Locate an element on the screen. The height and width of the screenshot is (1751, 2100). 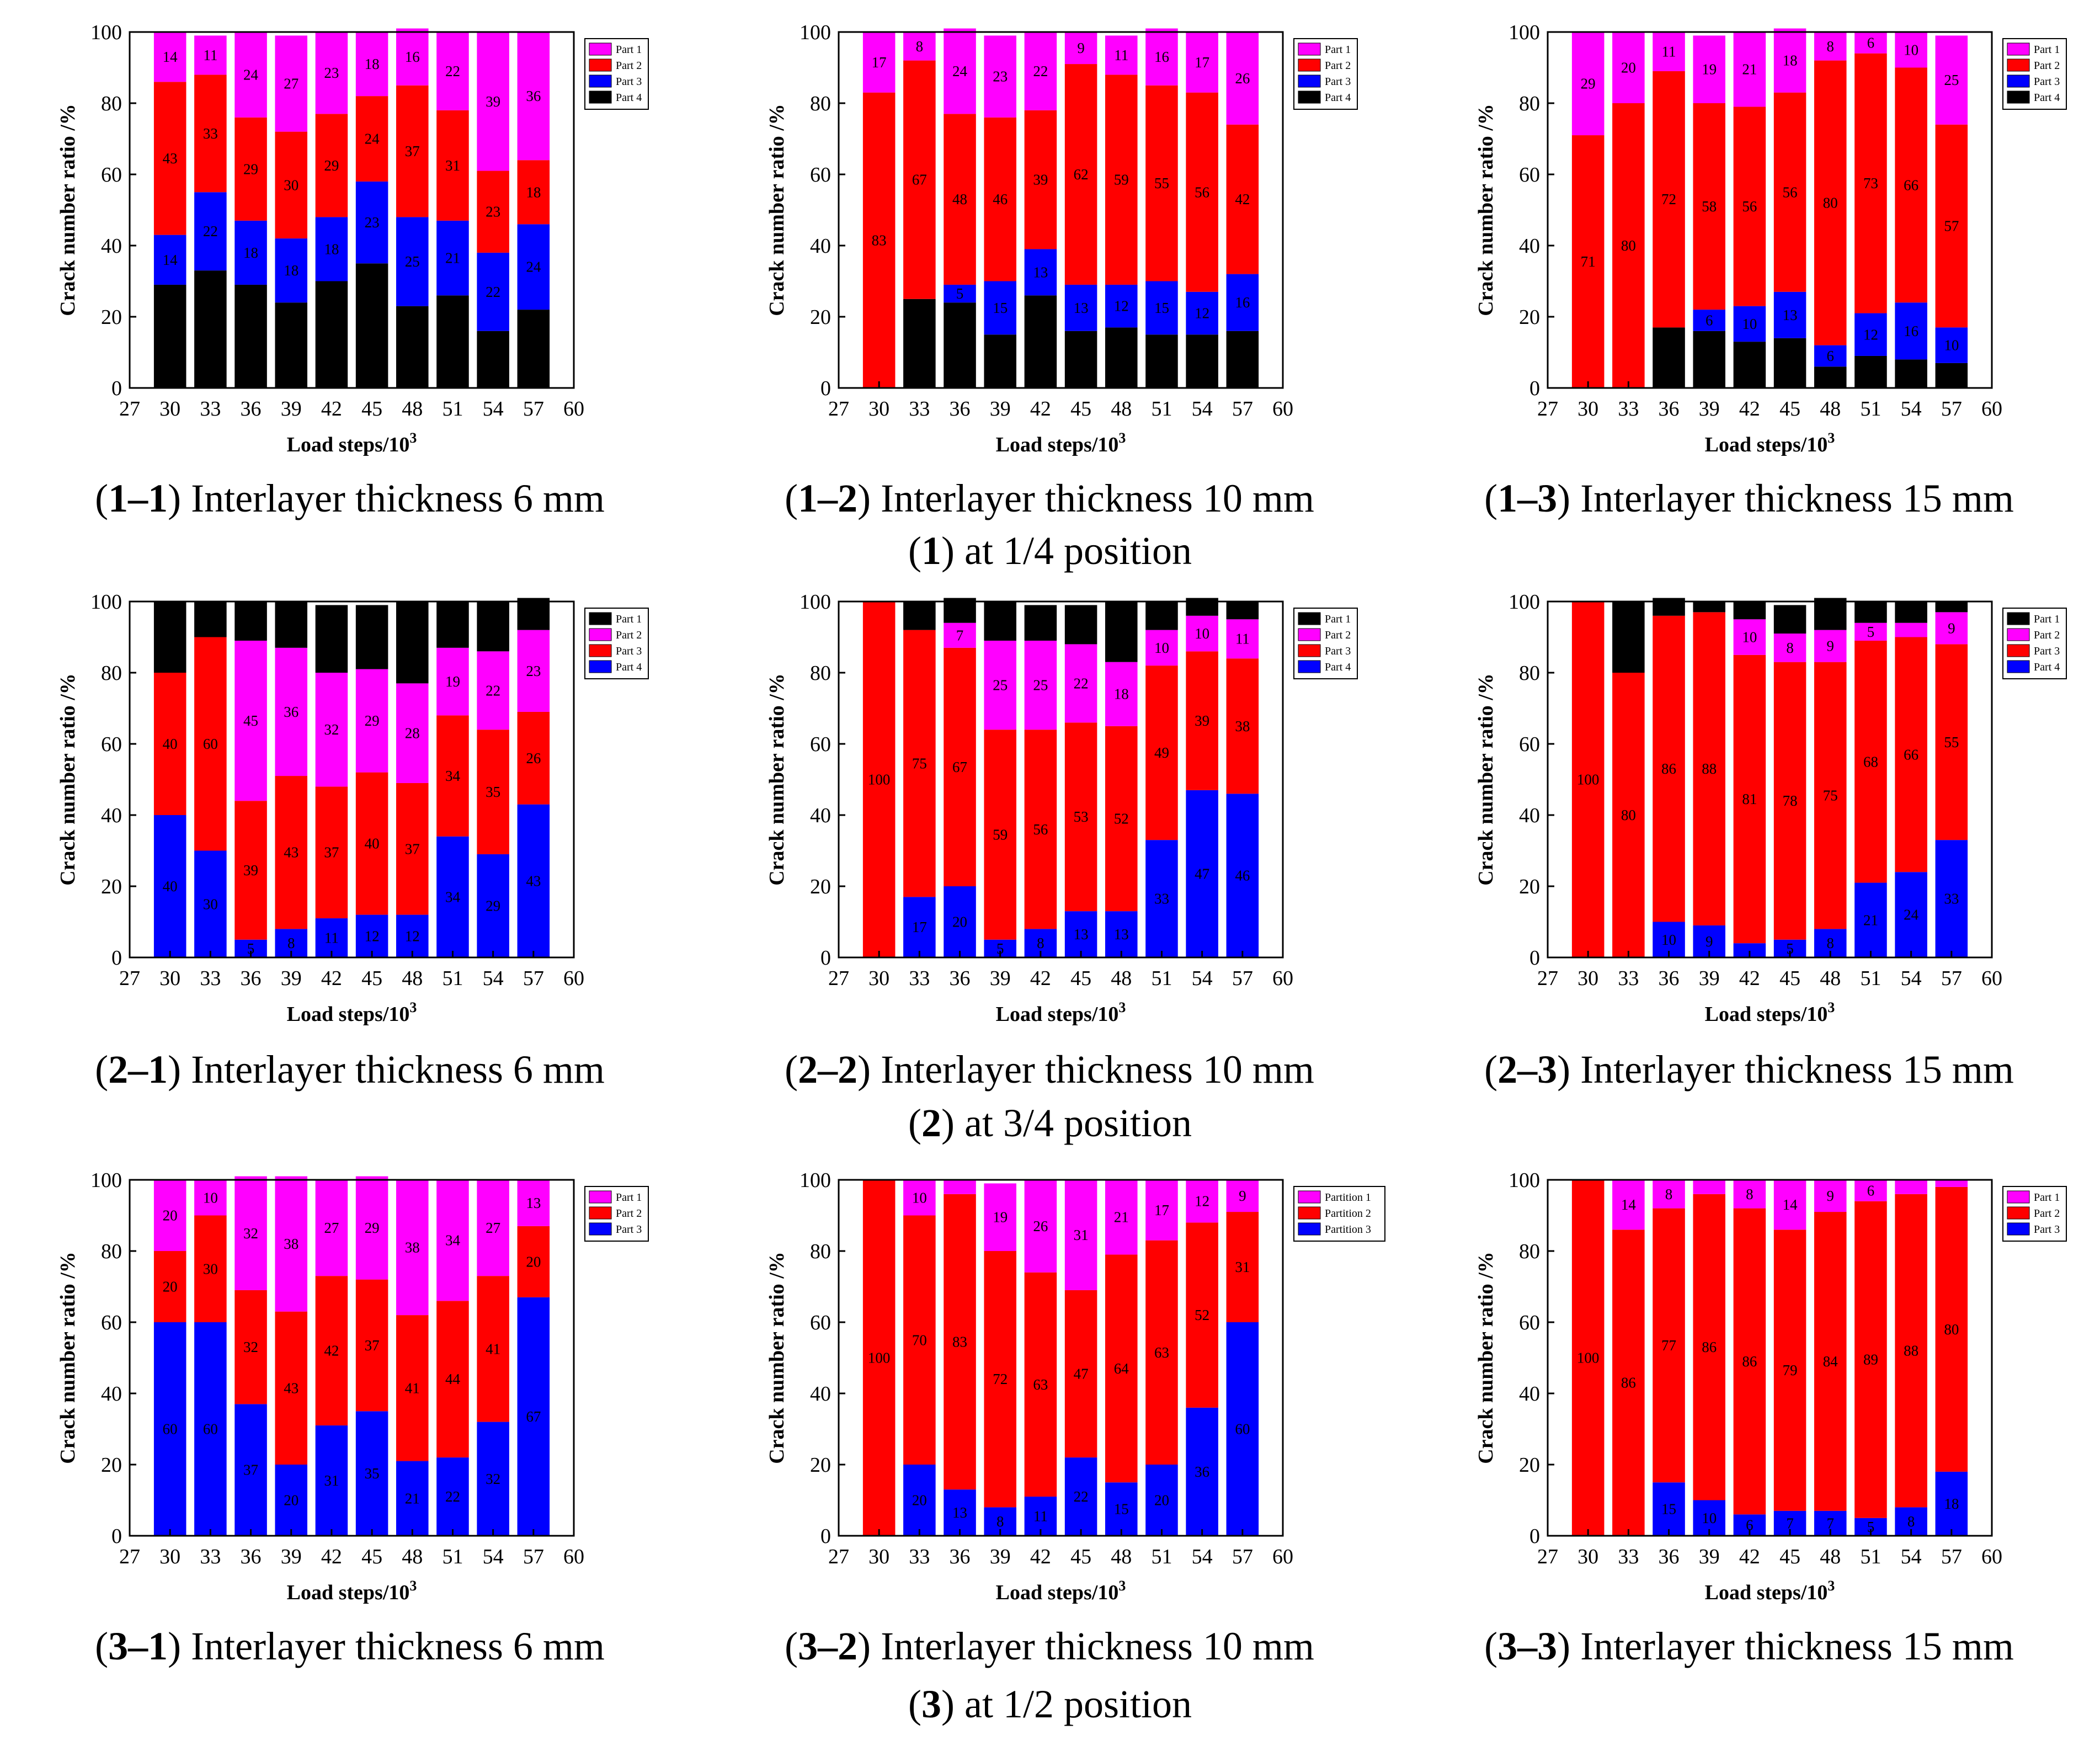
bar-label-part-2-x42: 56 is located at coordinates (1749, 206).